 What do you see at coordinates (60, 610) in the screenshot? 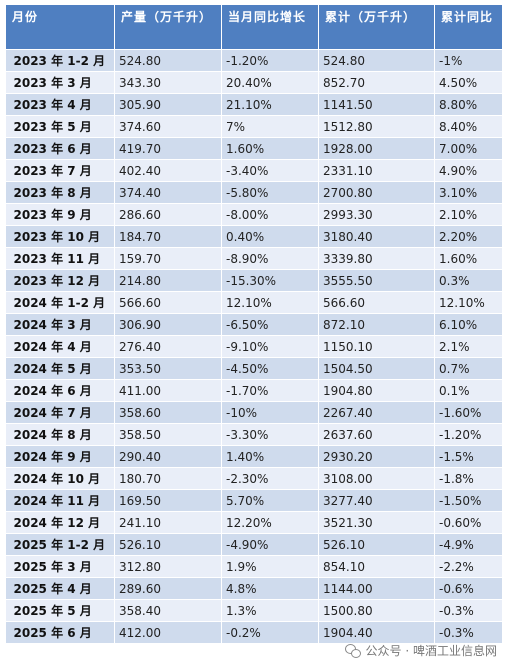
I see `cell-month: 2025 年 5 月` at bounding box center [60, 610].